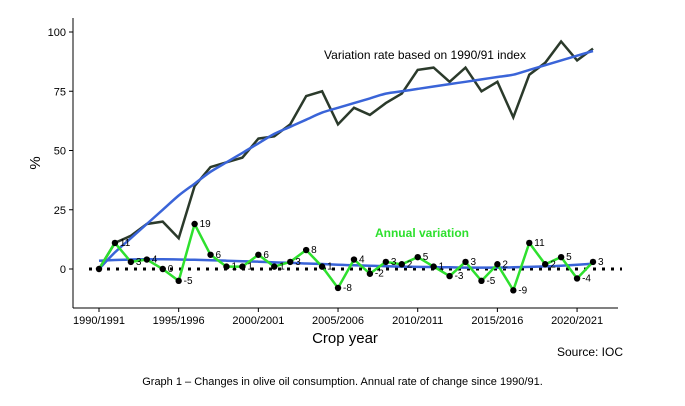  I want to click on y-tick-label: 100, so click(57, 33).